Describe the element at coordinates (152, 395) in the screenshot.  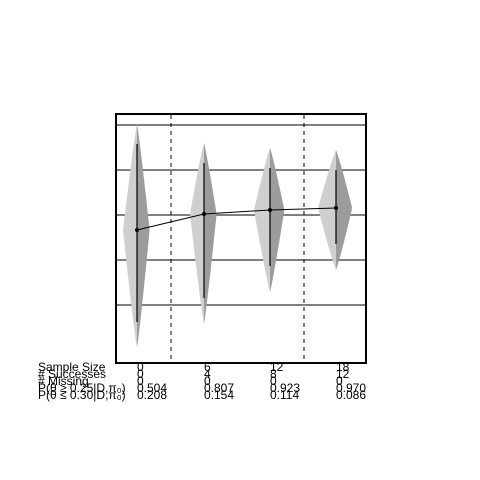
I see `table-cell-0-4: 0.208` at that location.